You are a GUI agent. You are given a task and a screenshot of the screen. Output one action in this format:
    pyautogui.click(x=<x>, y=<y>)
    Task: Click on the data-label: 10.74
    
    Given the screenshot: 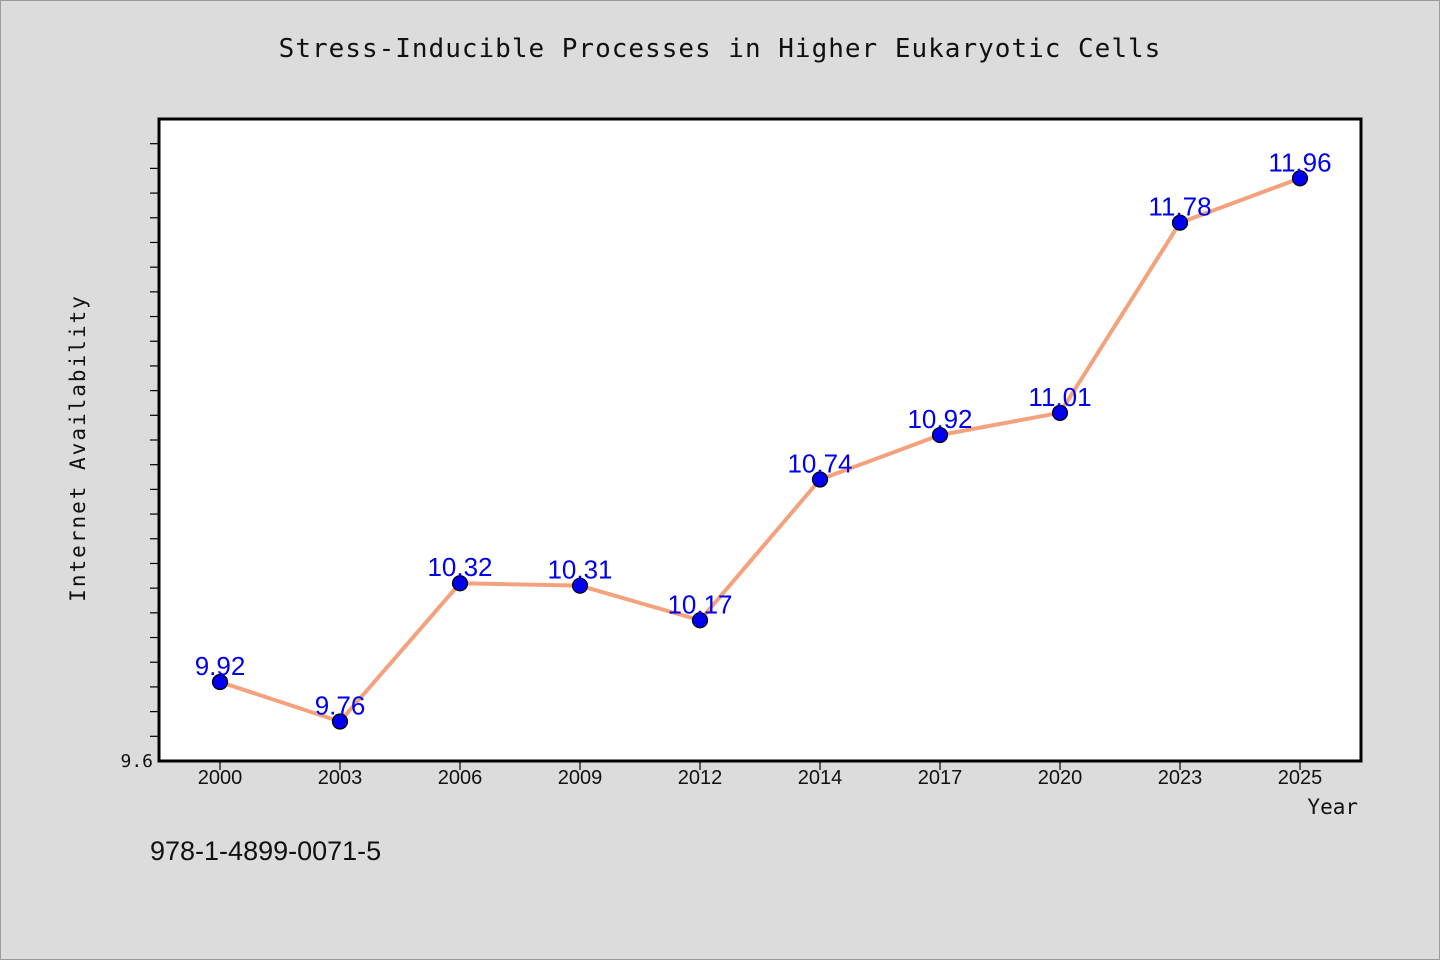 What is the action you would take?
    pyautogui.click(x=819, y=464)
    